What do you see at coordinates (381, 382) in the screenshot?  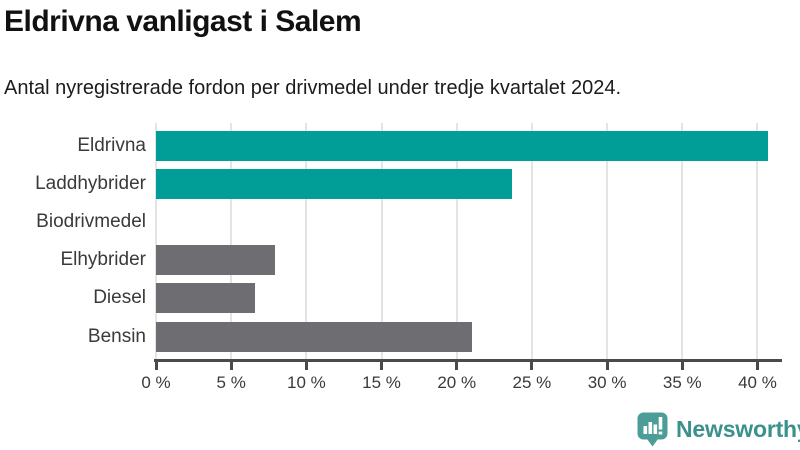 I see `axis-tick-label: 15 %` at bounding box center [381, 382].